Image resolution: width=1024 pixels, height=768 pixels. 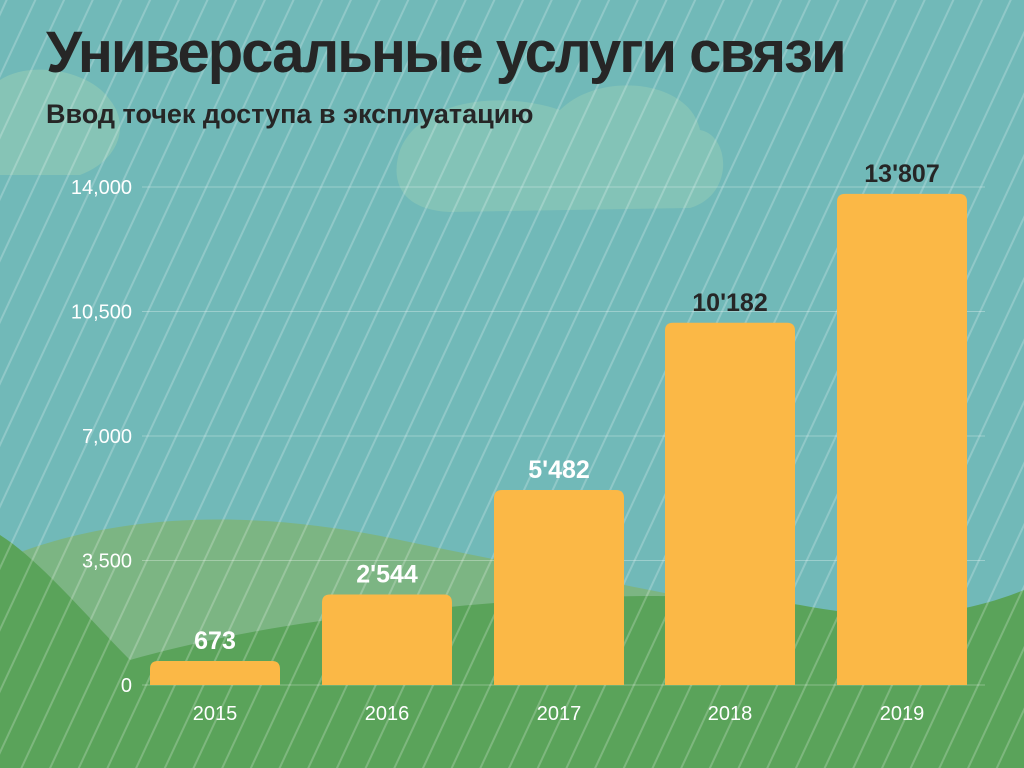 I want to click on y-tick-label: 14,000, so click(x=101, y=188).